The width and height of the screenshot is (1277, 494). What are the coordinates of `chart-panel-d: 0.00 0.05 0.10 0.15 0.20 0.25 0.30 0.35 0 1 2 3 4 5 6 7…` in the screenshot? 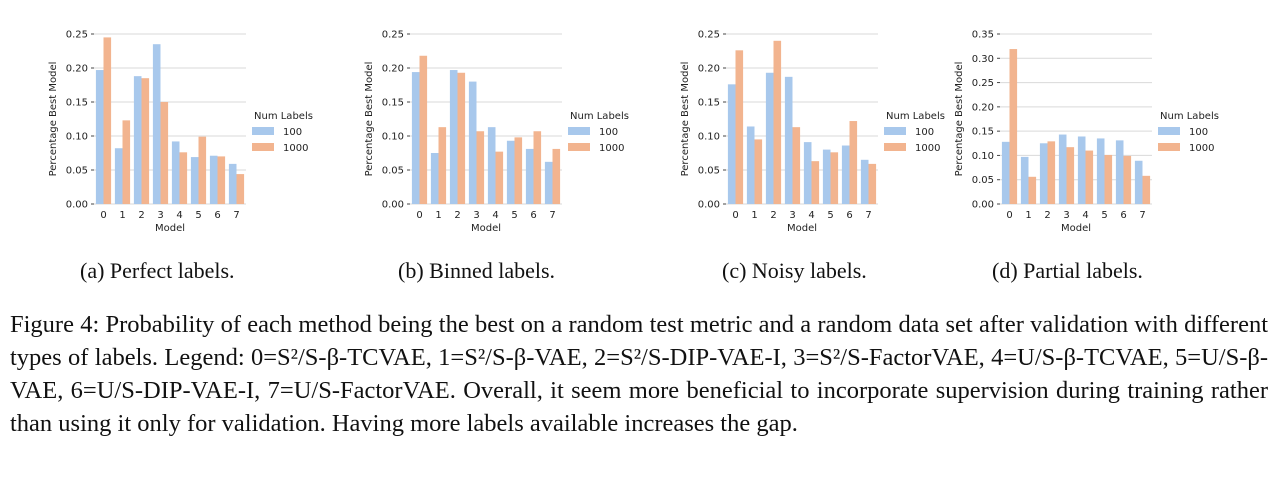 It's located at (1086, 132).